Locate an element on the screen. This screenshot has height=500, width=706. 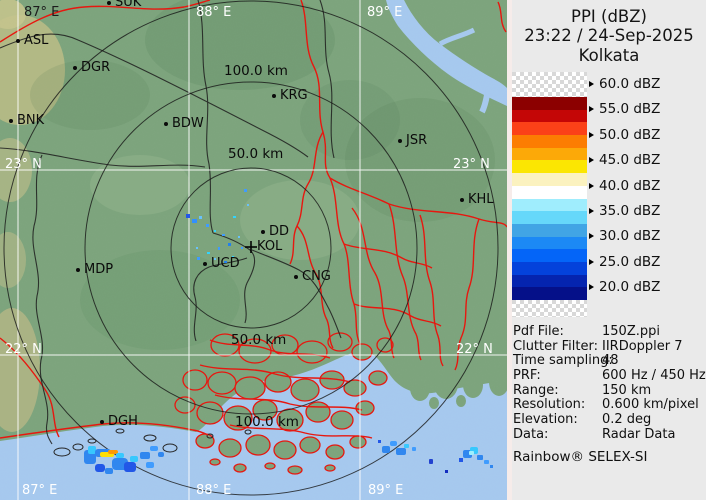
city-label-khl: KHL is located at coordinates (481, 199).